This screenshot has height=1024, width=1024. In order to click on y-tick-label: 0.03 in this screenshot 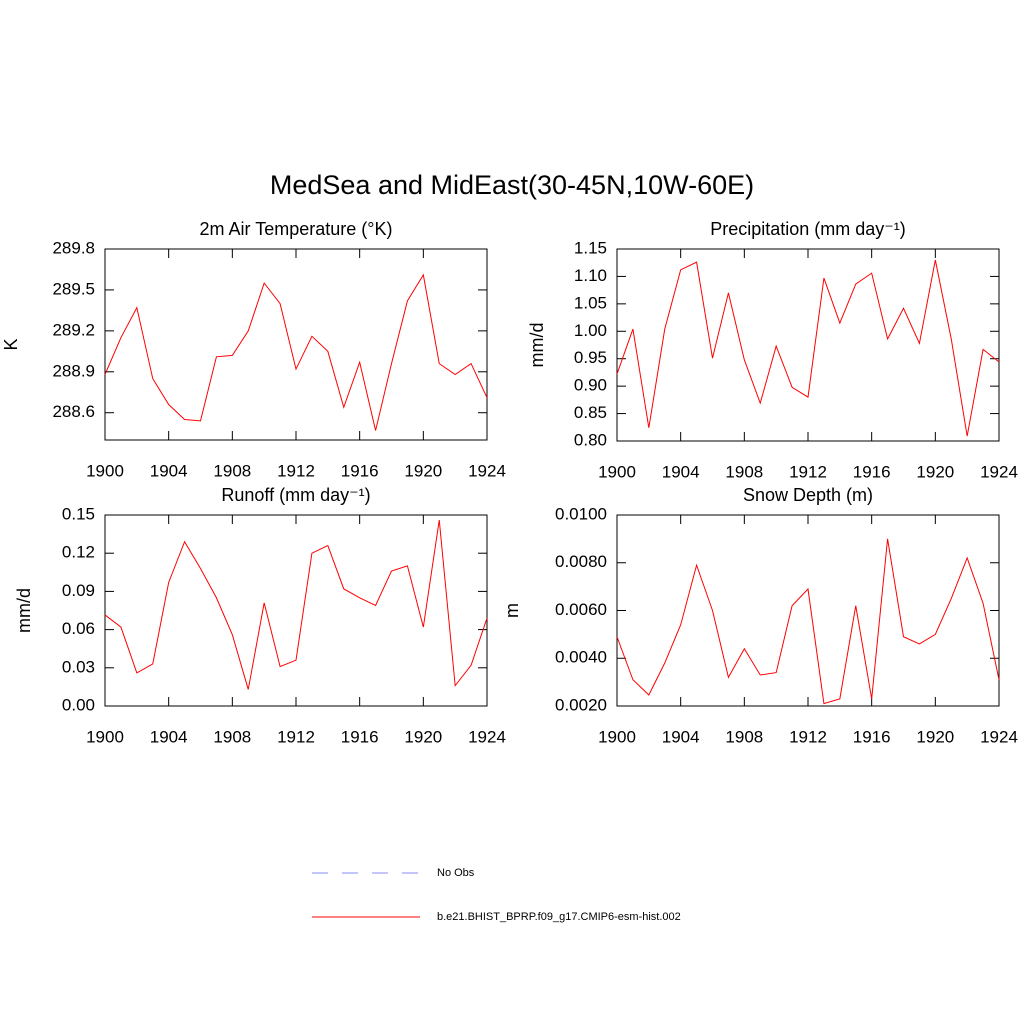, I will do `click(78, 666)`.